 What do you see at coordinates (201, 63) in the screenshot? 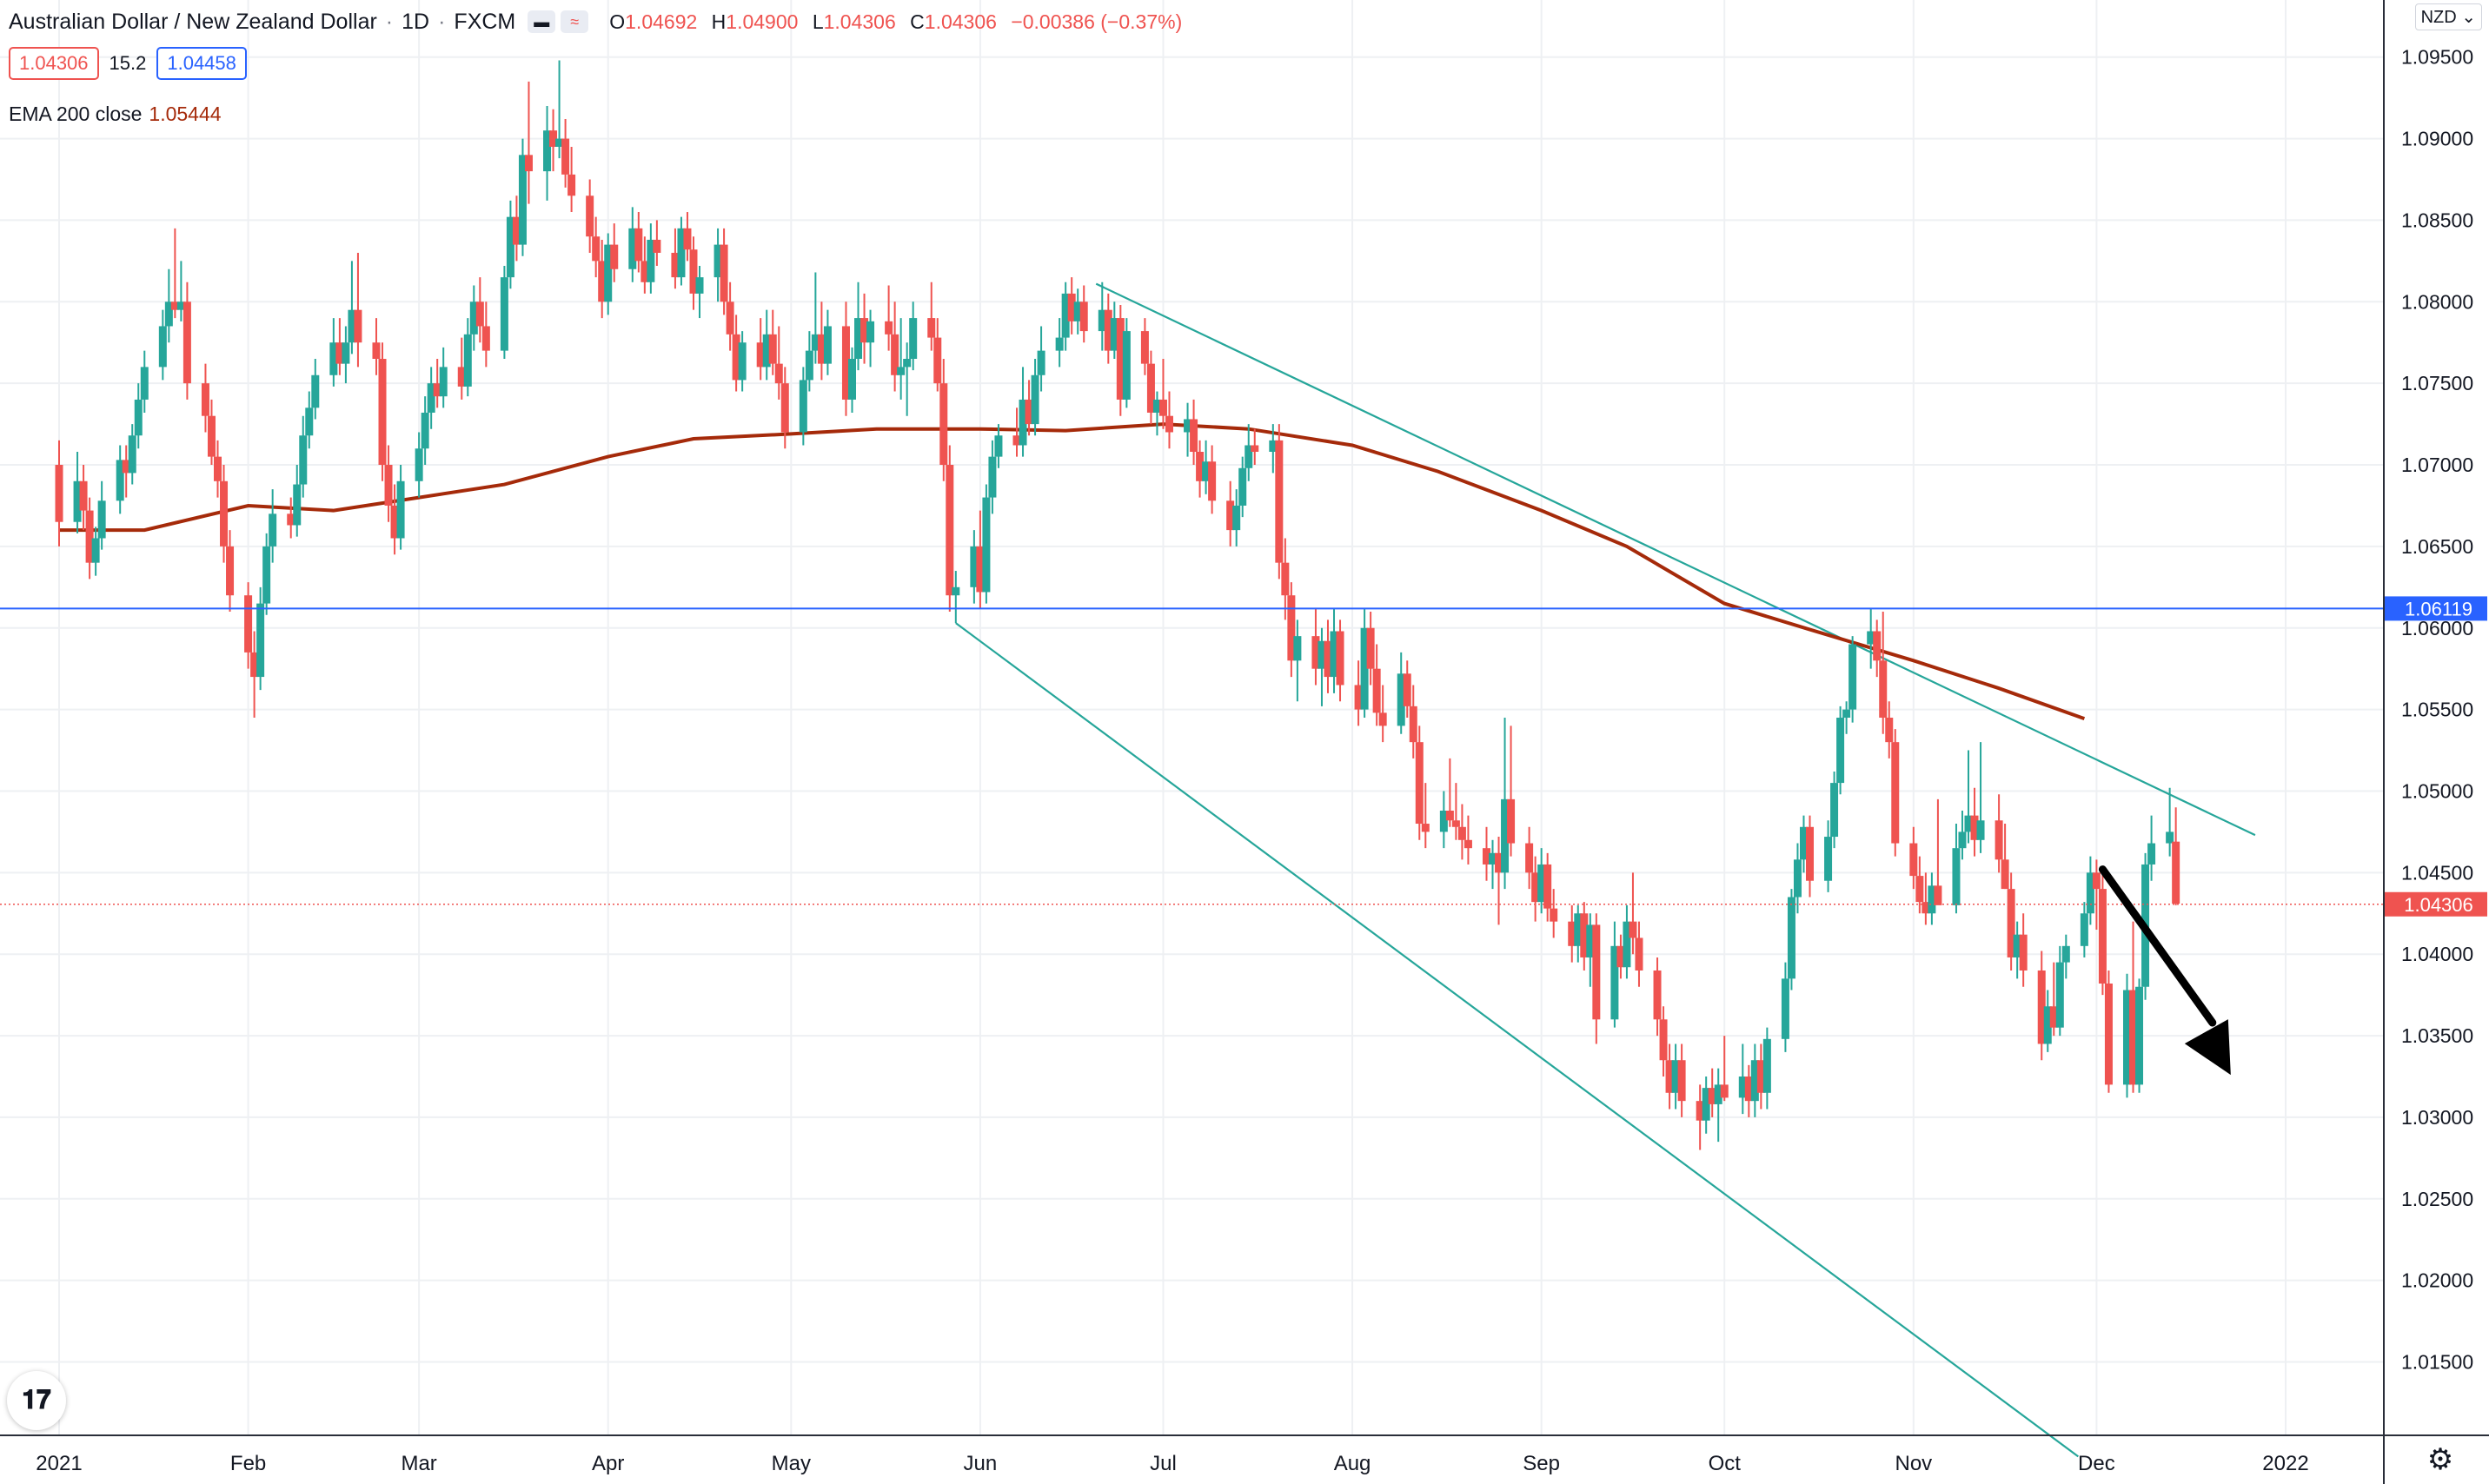
I see `buy-price-button: 1.04458` at bounding box center [201, 63].